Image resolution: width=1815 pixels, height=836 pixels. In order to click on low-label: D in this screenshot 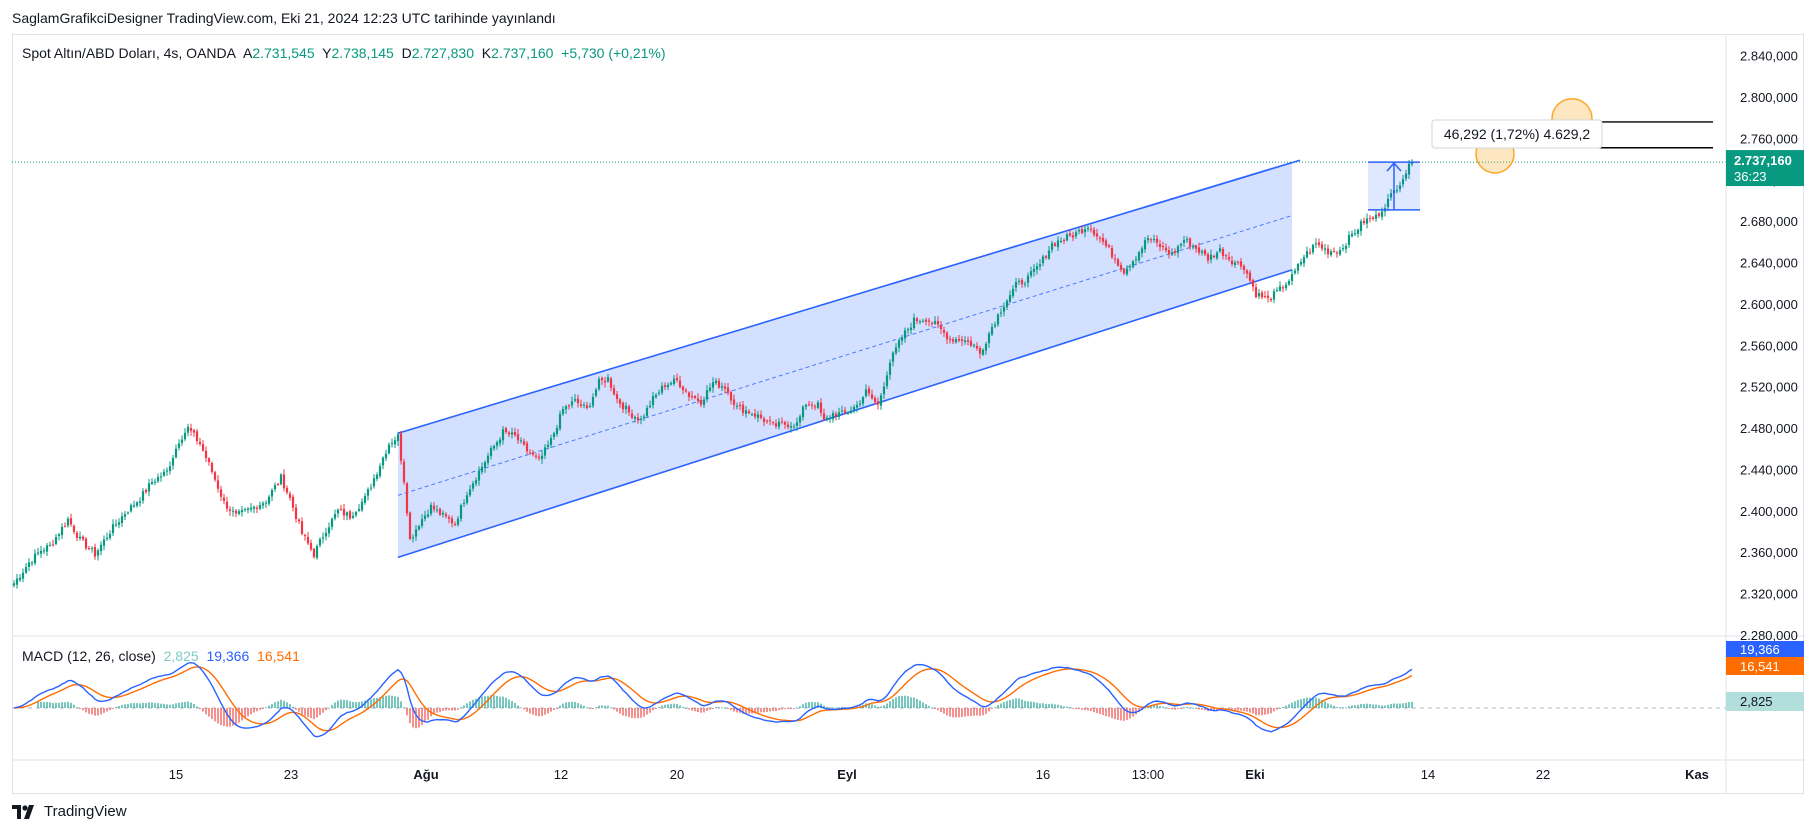, I will do `click(406, 53)`.